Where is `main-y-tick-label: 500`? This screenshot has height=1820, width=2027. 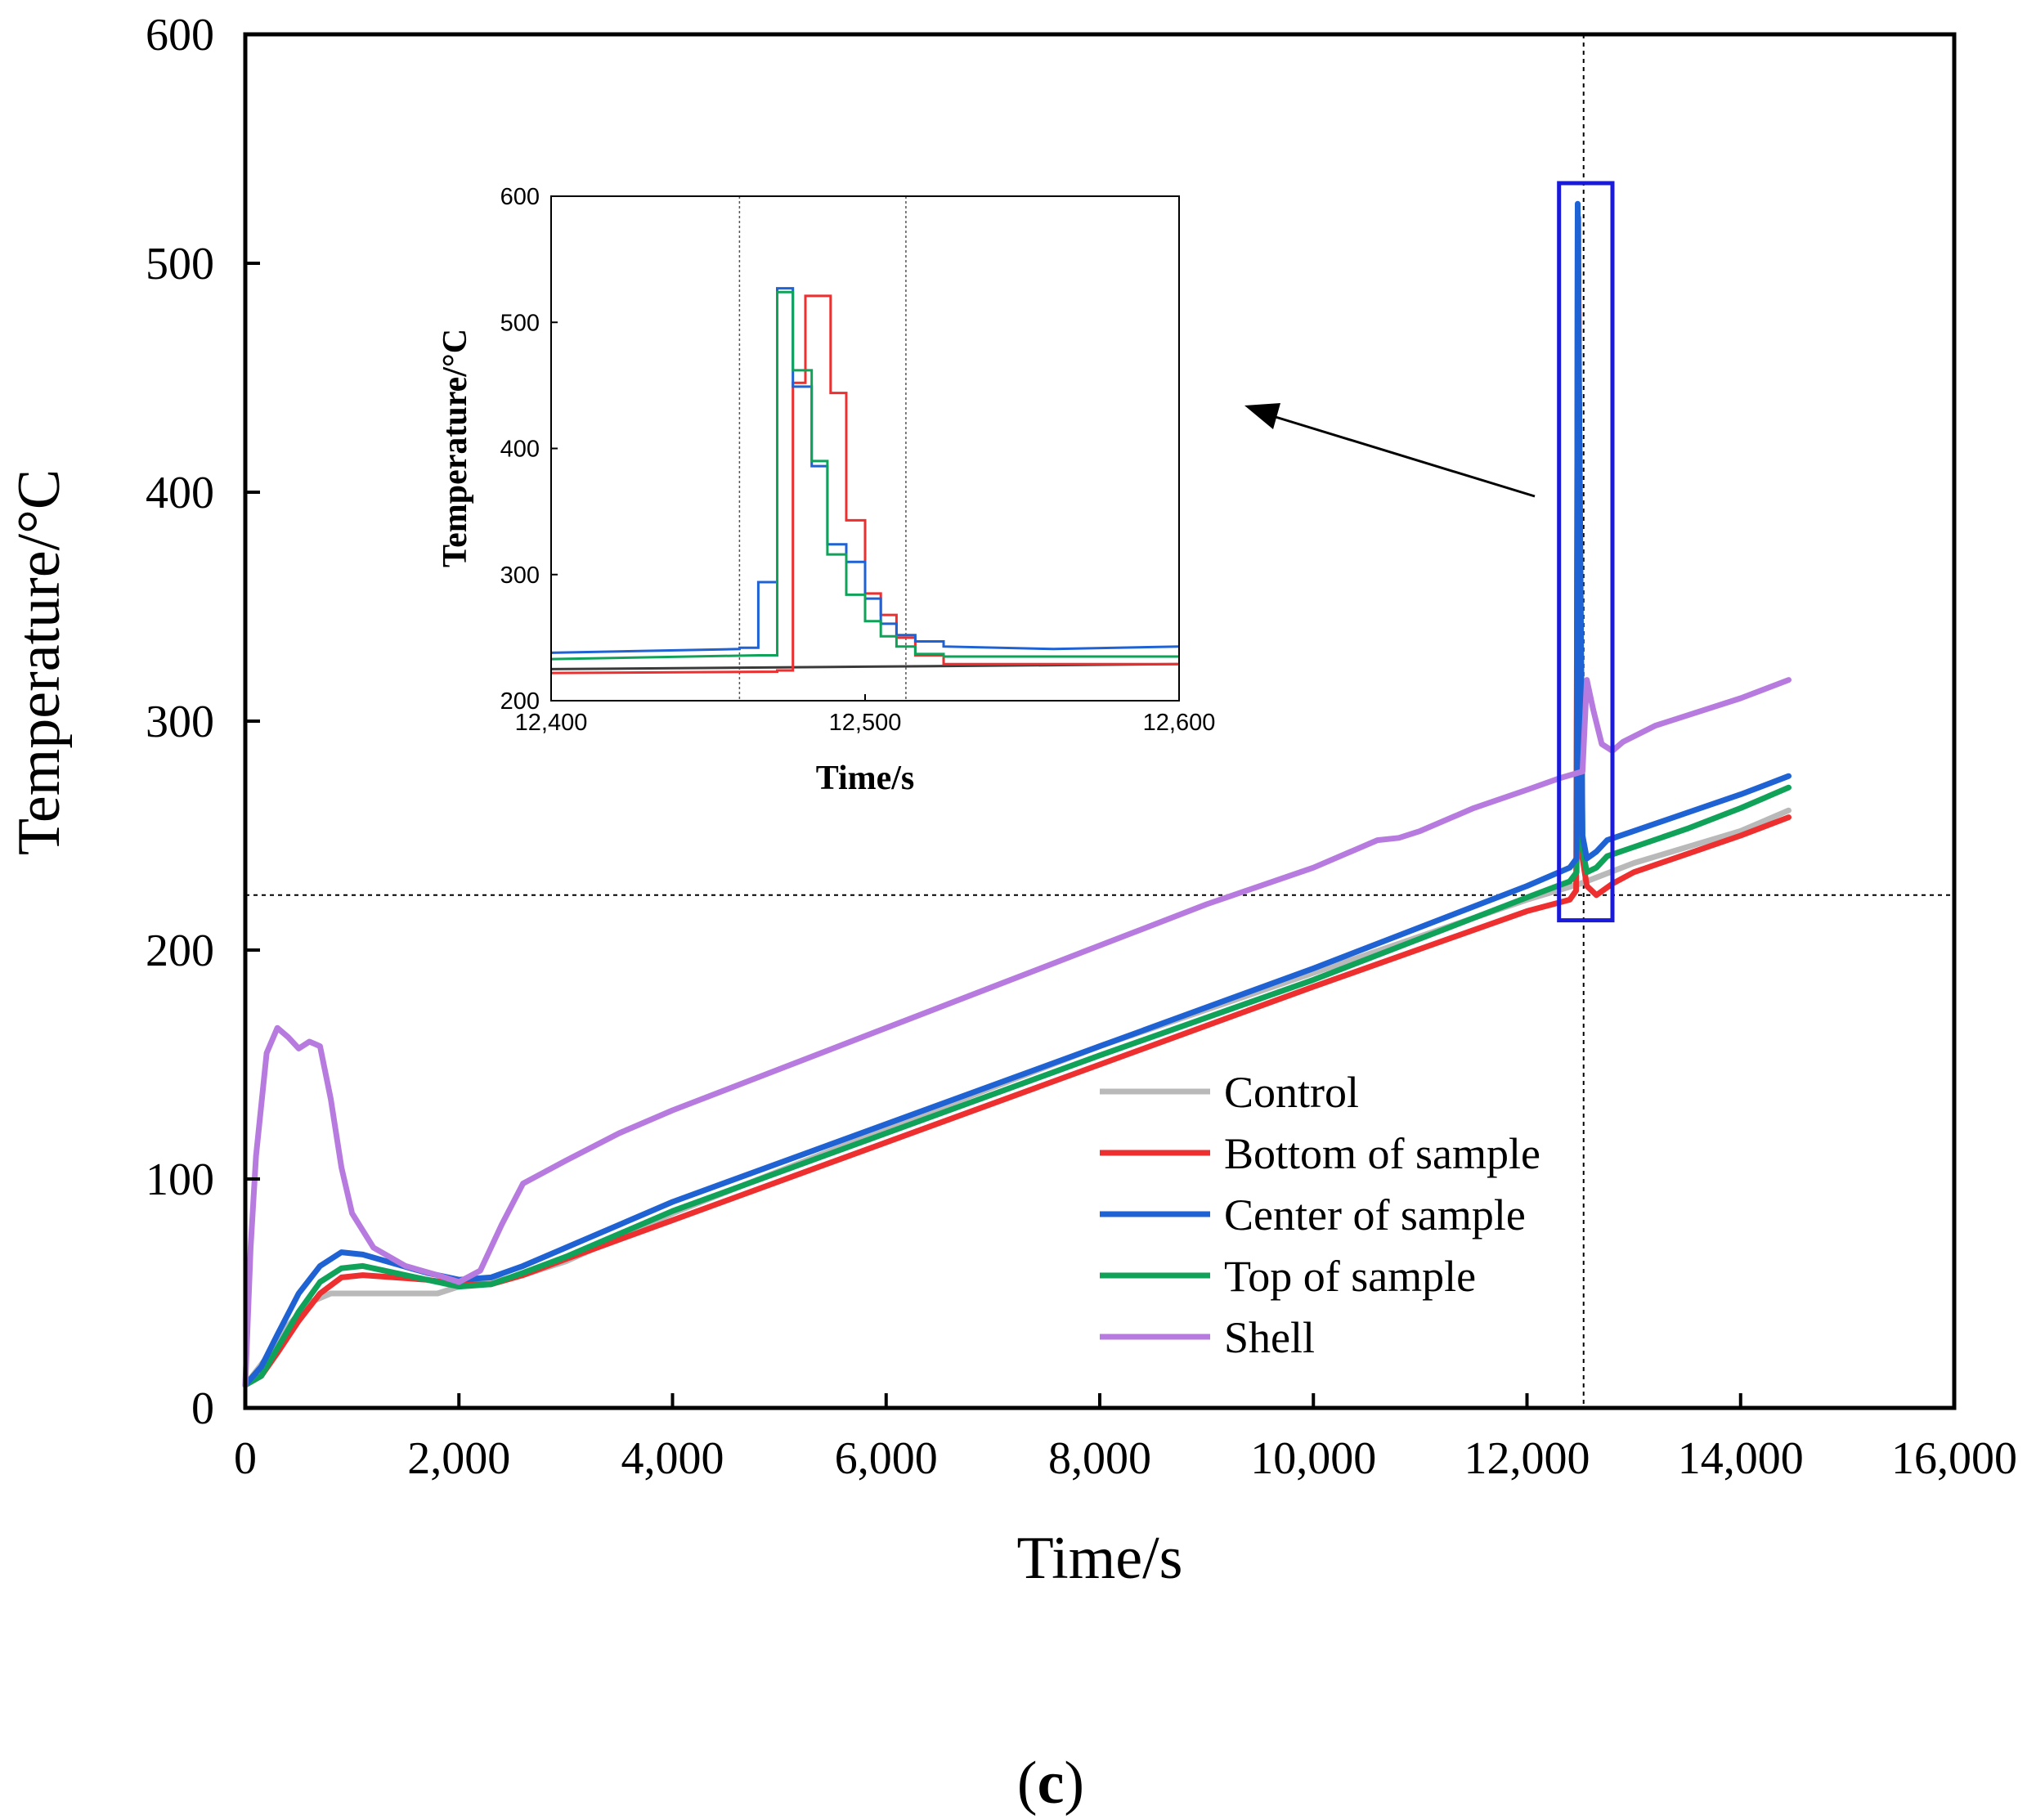
main-y-tick-label: 500 is located at coordinates (180, 264).